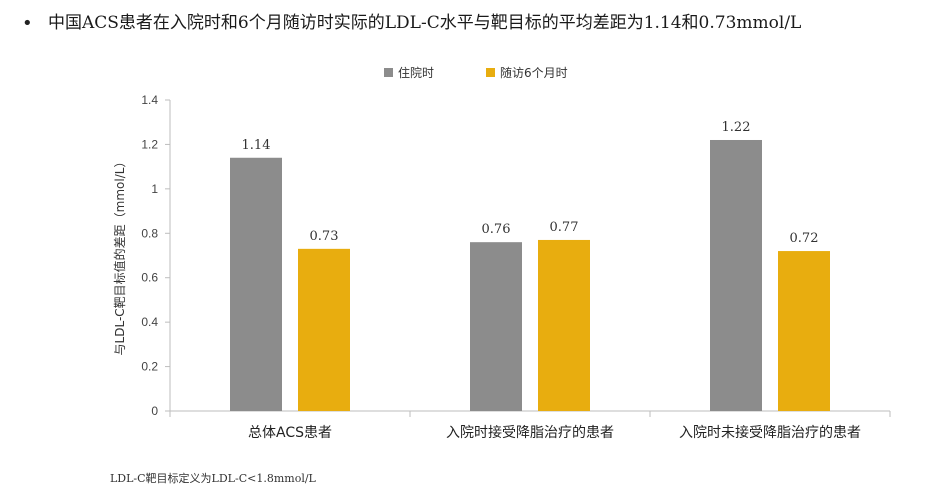 Image resolution: width=928 pixels, height=487 pixels. I want to click on data-label: 0.77, so click(564, 227).